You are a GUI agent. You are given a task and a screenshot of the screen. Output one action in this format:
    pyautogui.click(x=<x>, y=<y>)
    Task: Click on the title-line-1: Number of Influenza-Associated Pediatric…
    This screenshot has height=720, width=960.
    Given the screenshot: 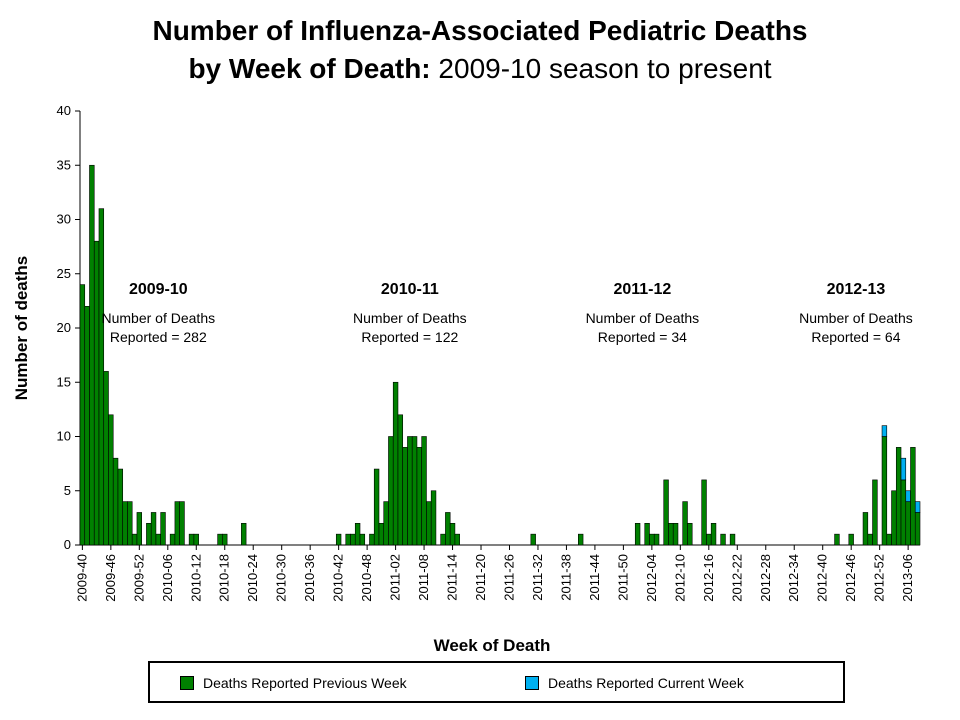 What is the action you would take?
    pyautogui.click(x=480, y=30)
    